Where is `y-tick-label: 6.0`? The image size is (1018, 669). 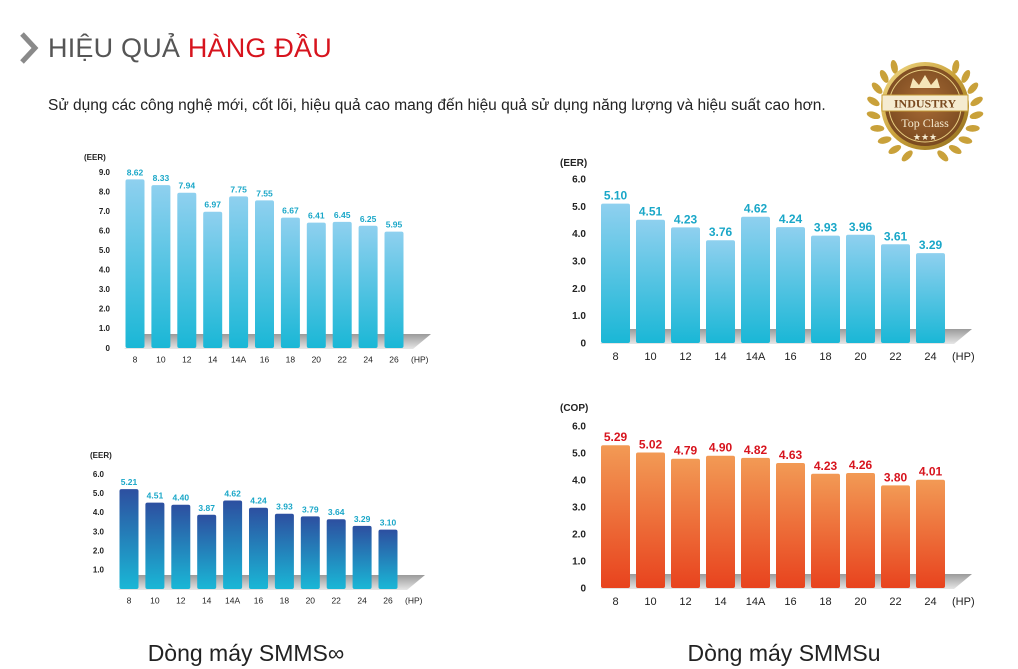
y-tick-label: 6.0 is located at coordinates (579, 180).